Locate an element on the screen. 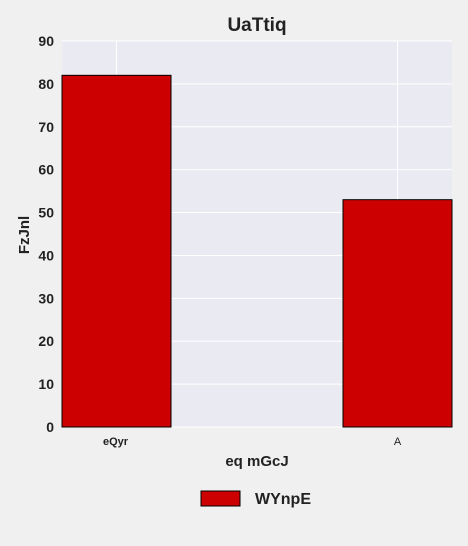 Image resolution: width=468 pixels, height=546 pixels. x-tick-label: A is located at coordinates (398, 442).